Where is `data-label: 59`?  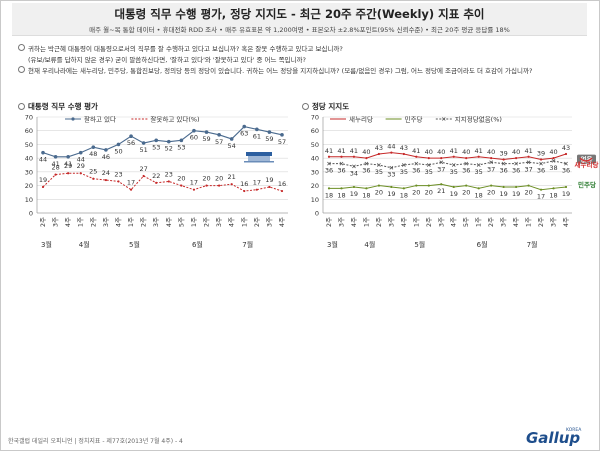 data-label: 59 is located at coordinates (269, 139).